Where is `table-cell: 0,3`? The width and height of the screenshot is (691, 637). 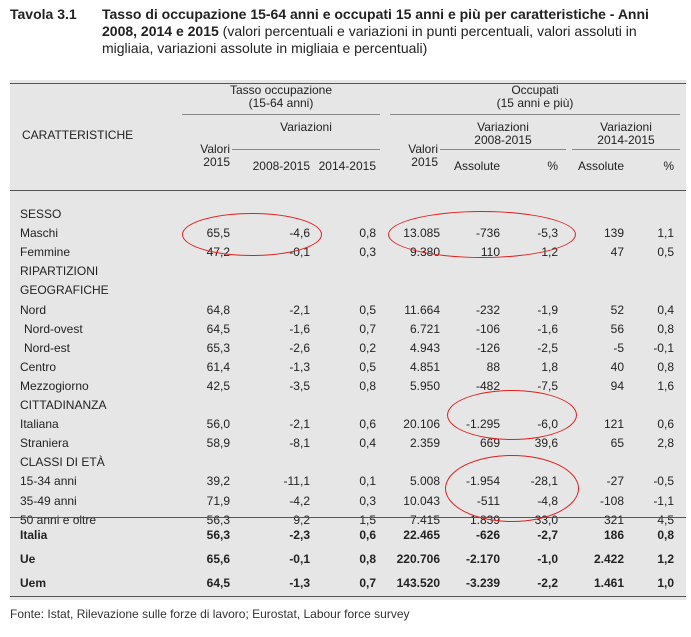 table-cell: 0,3 is located at coordinates (367, 500).